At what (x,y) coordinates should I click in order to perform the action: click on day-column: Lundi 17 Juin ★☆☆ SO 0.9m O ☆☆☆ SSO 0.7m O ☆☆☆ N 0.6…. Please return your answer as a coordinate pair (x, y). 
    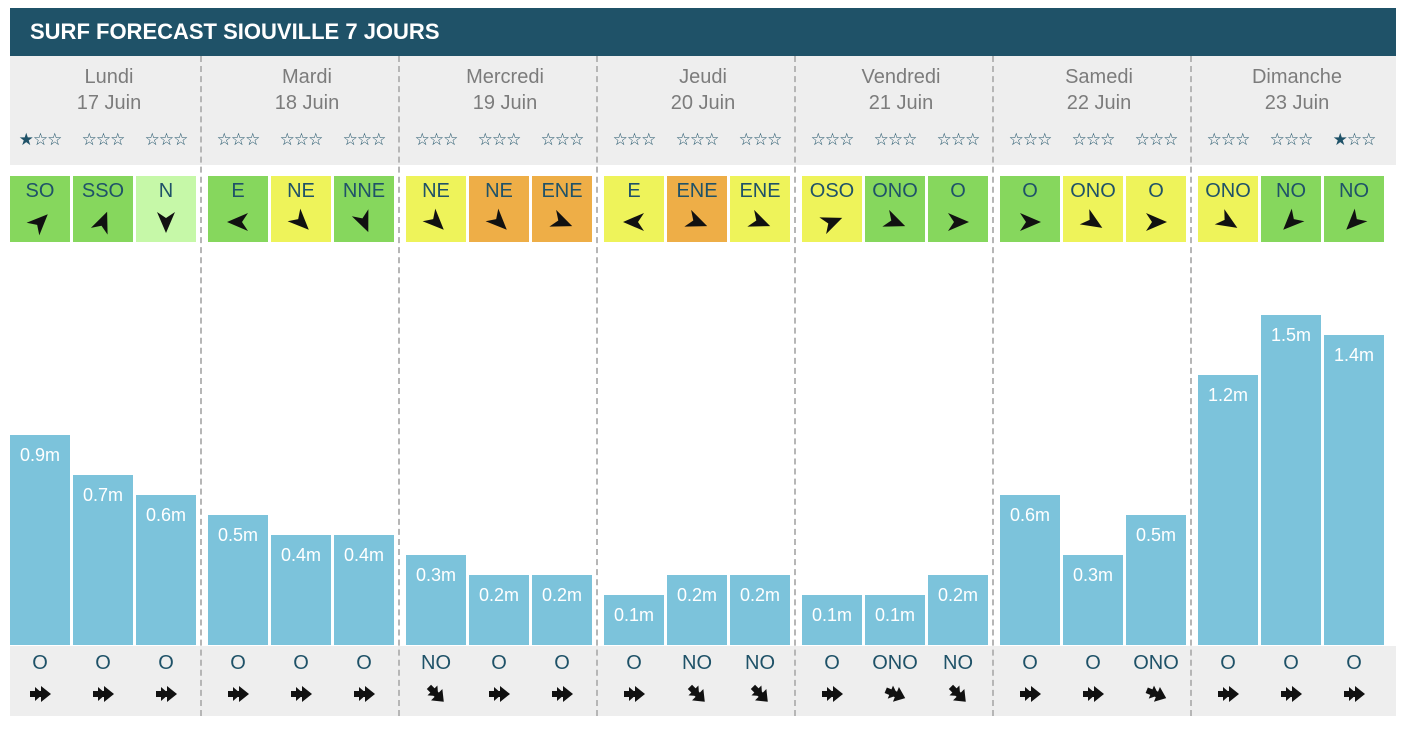
    Looking at the image, I should click on (109, 386).